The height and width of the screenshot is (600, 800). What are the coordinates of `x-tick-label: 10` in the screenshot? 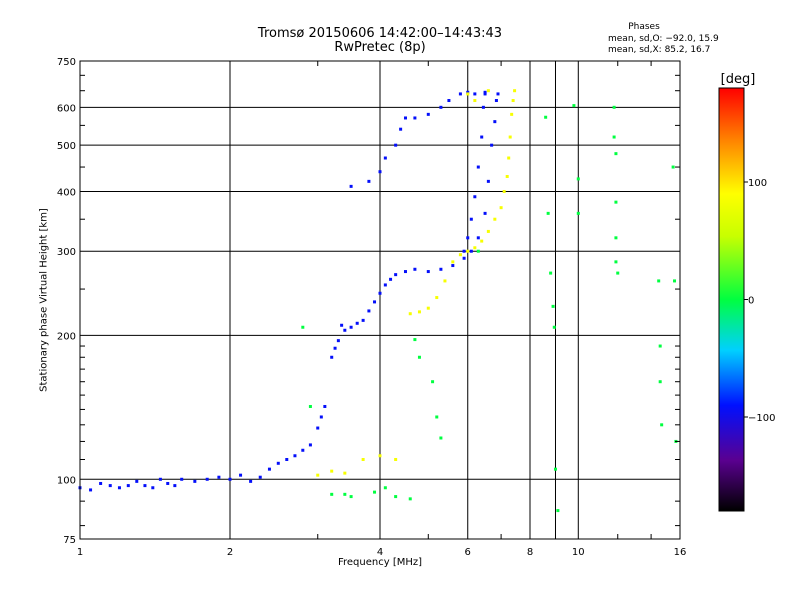 It's located at (578, 552).